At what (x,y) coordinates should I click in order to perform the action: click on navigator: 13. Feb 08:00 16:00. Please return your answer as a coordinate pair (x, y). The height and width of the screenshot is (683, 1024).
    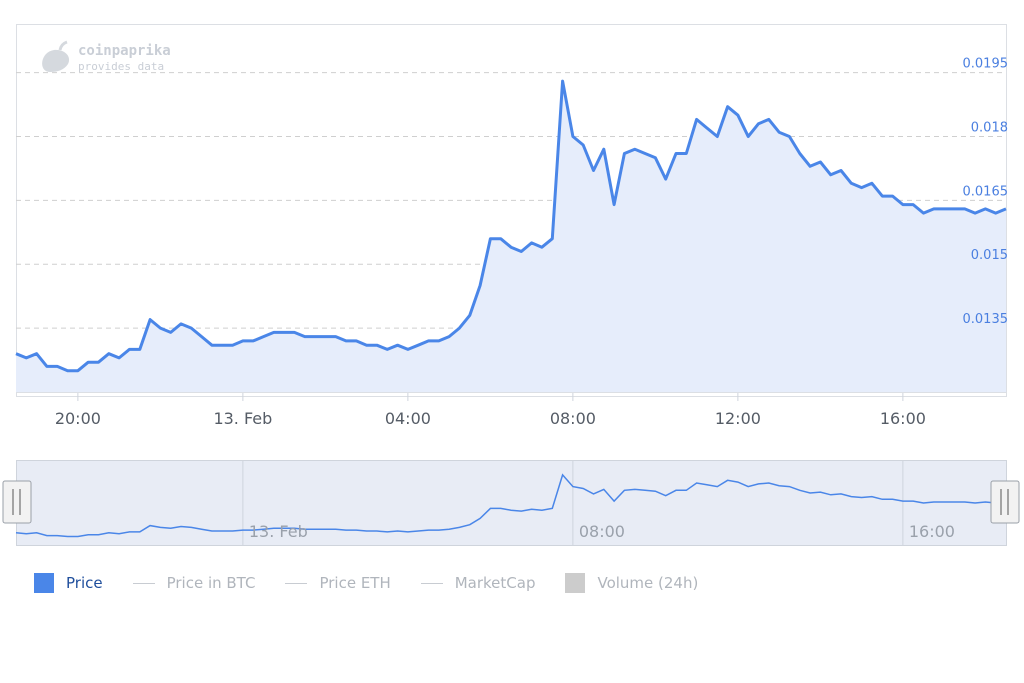
    Looking at the image, I should click on (511, 503).